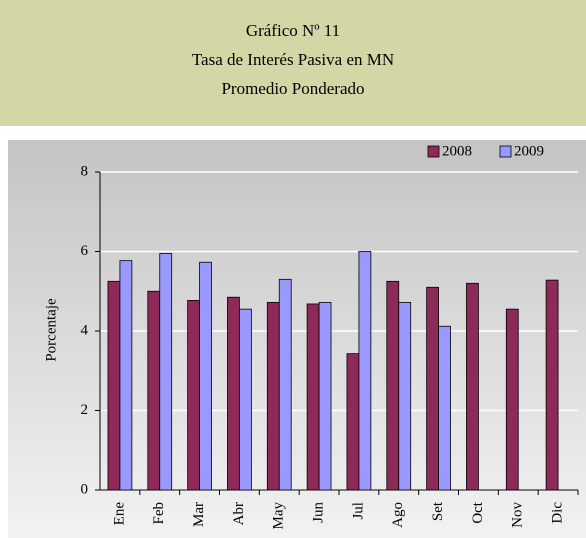 This screenshot has width=586, height=538. What do you see at coordinates (438, 511) in the screenshot?
I see `x-tick-label: Set` at bounding box center [438, 511].